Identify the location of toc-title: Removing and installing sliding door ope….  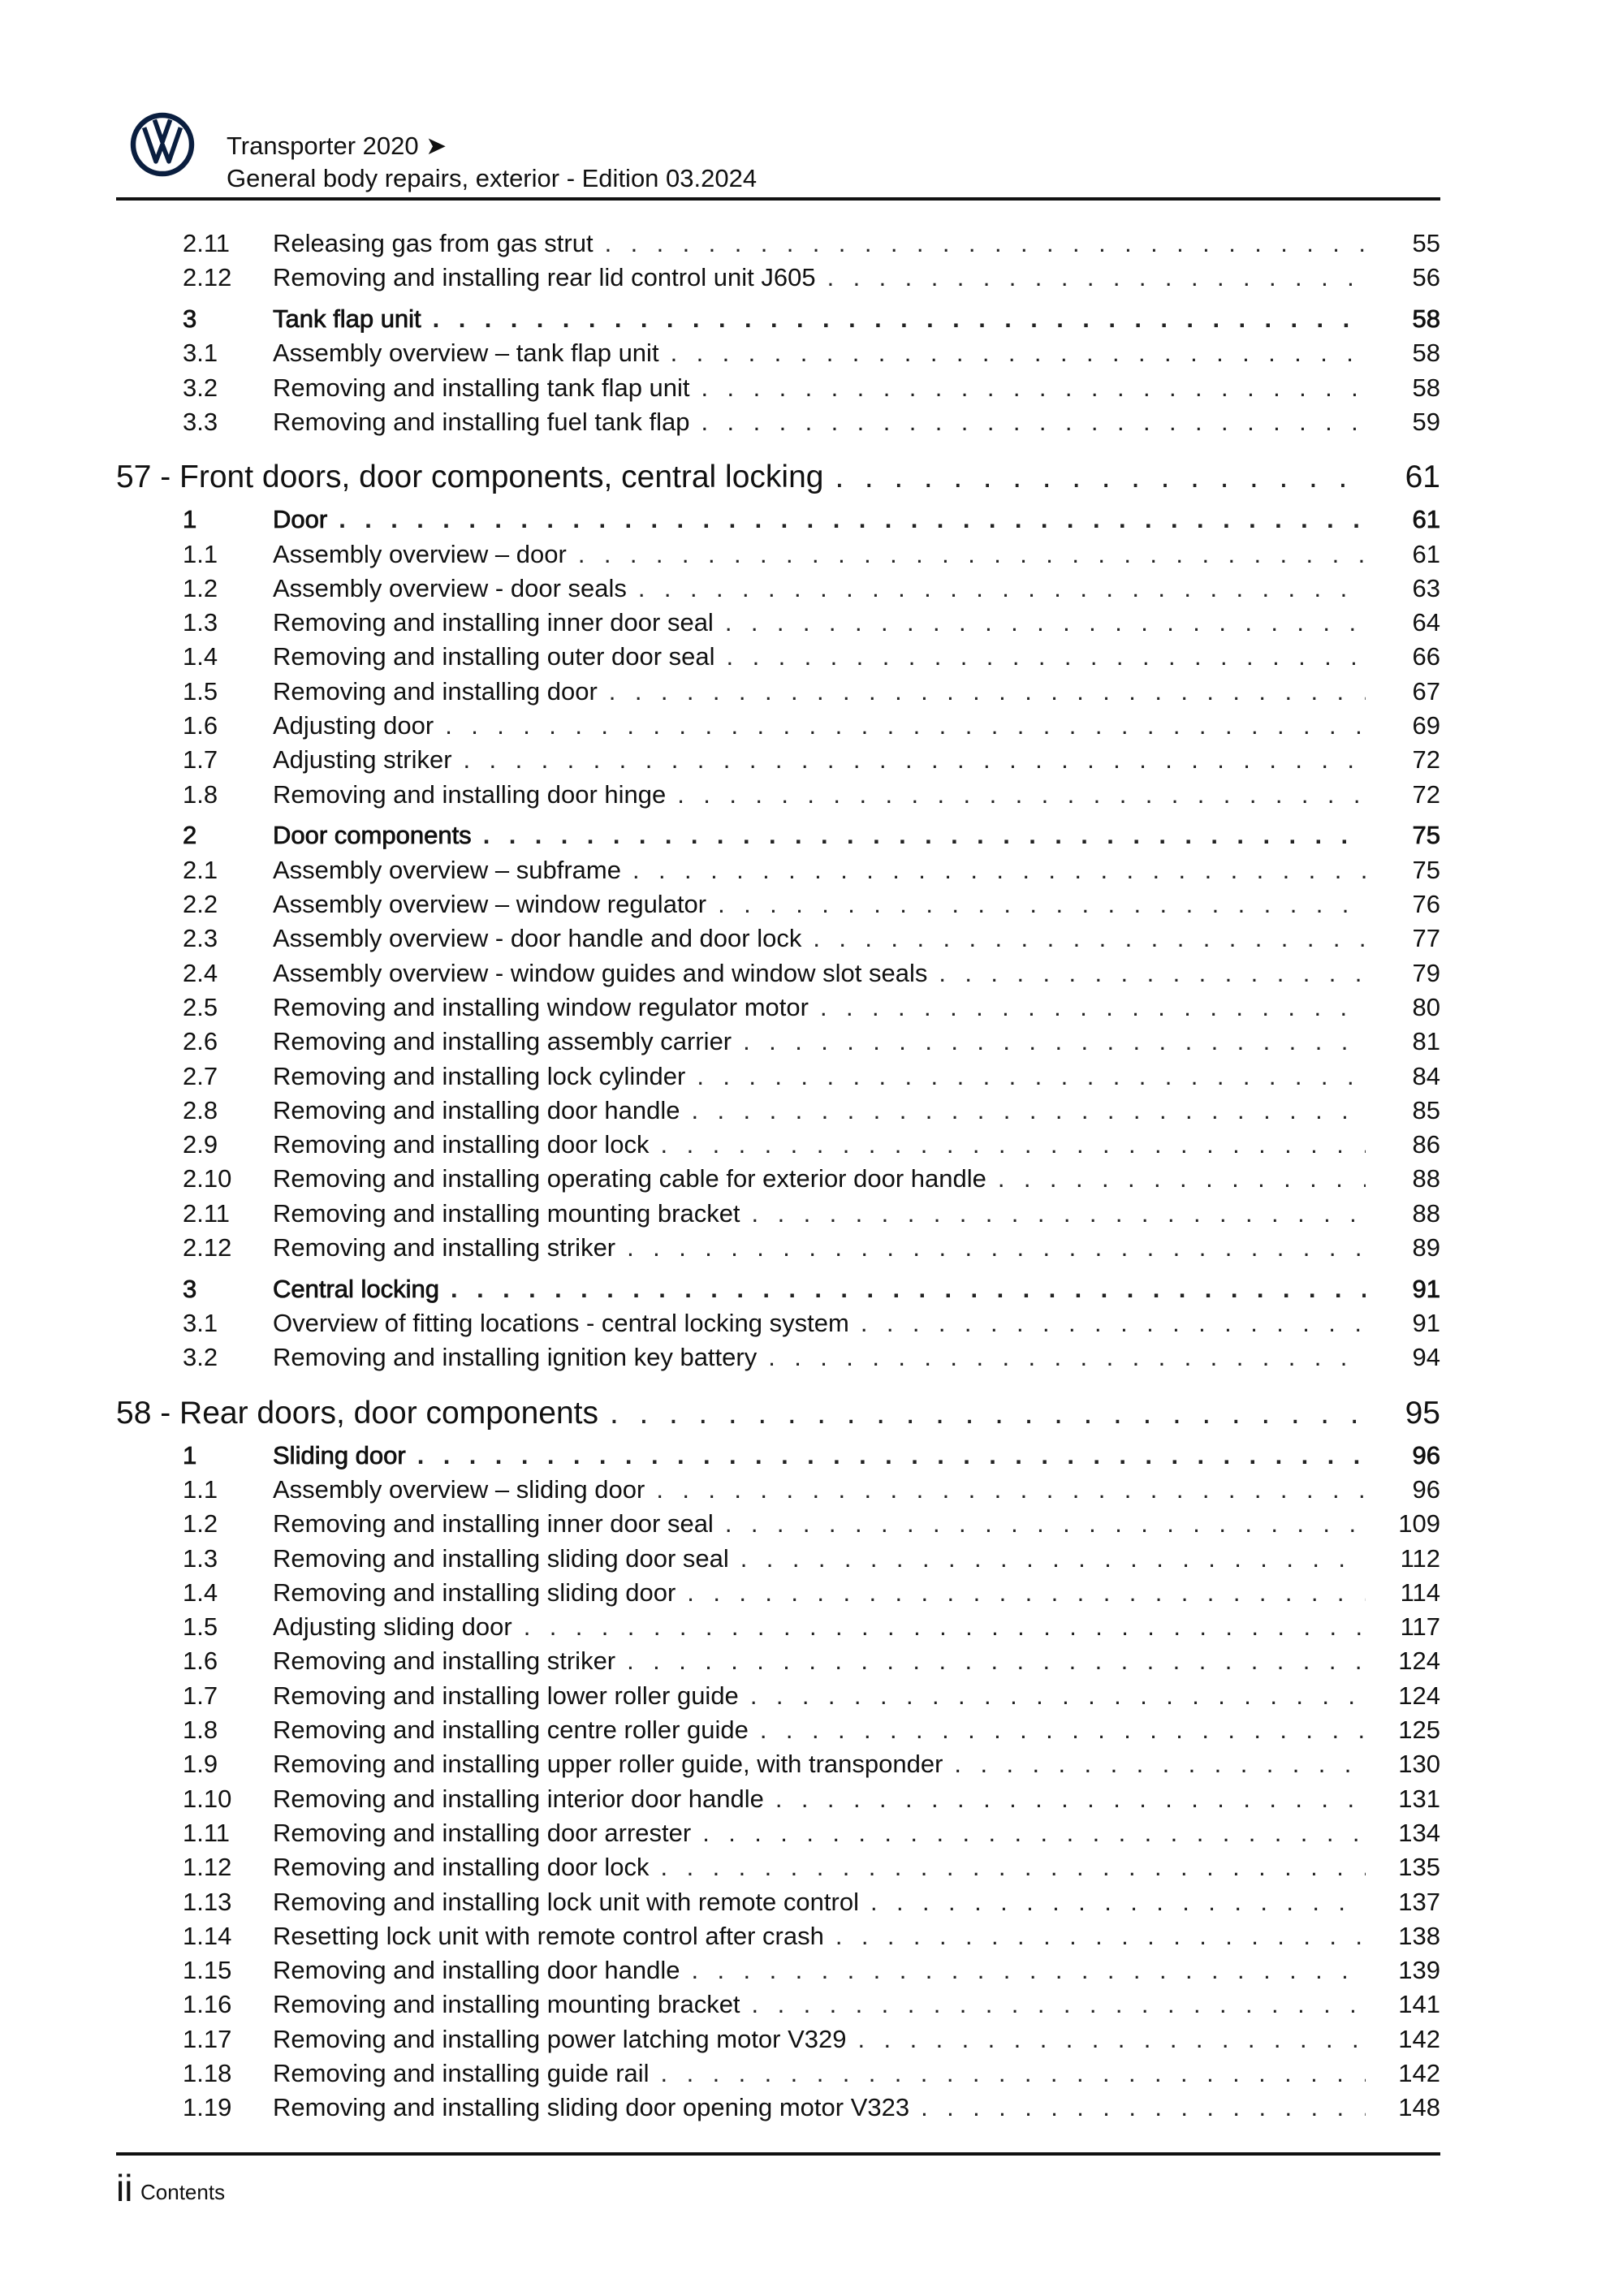
(591, 2107).